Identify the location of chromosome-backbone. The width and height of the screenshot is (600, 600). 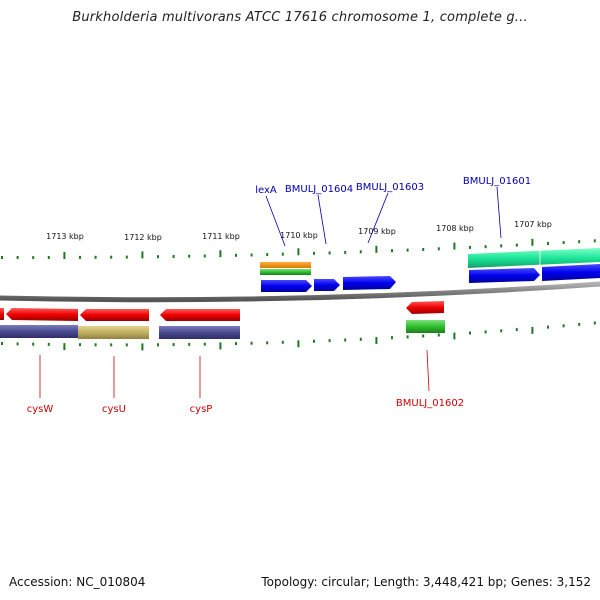
(300, 292).